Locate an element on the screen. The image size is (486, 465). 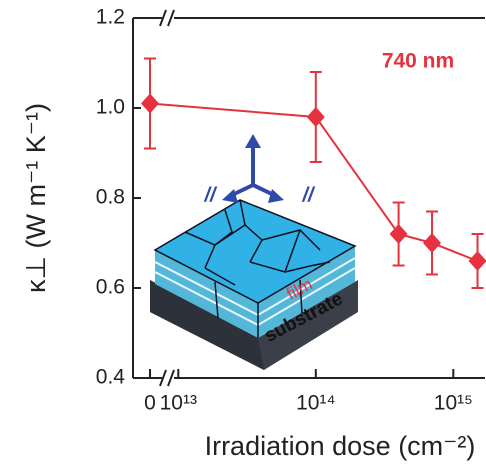
y-tick-label: 1.0 is located at coordinates (110, 107).